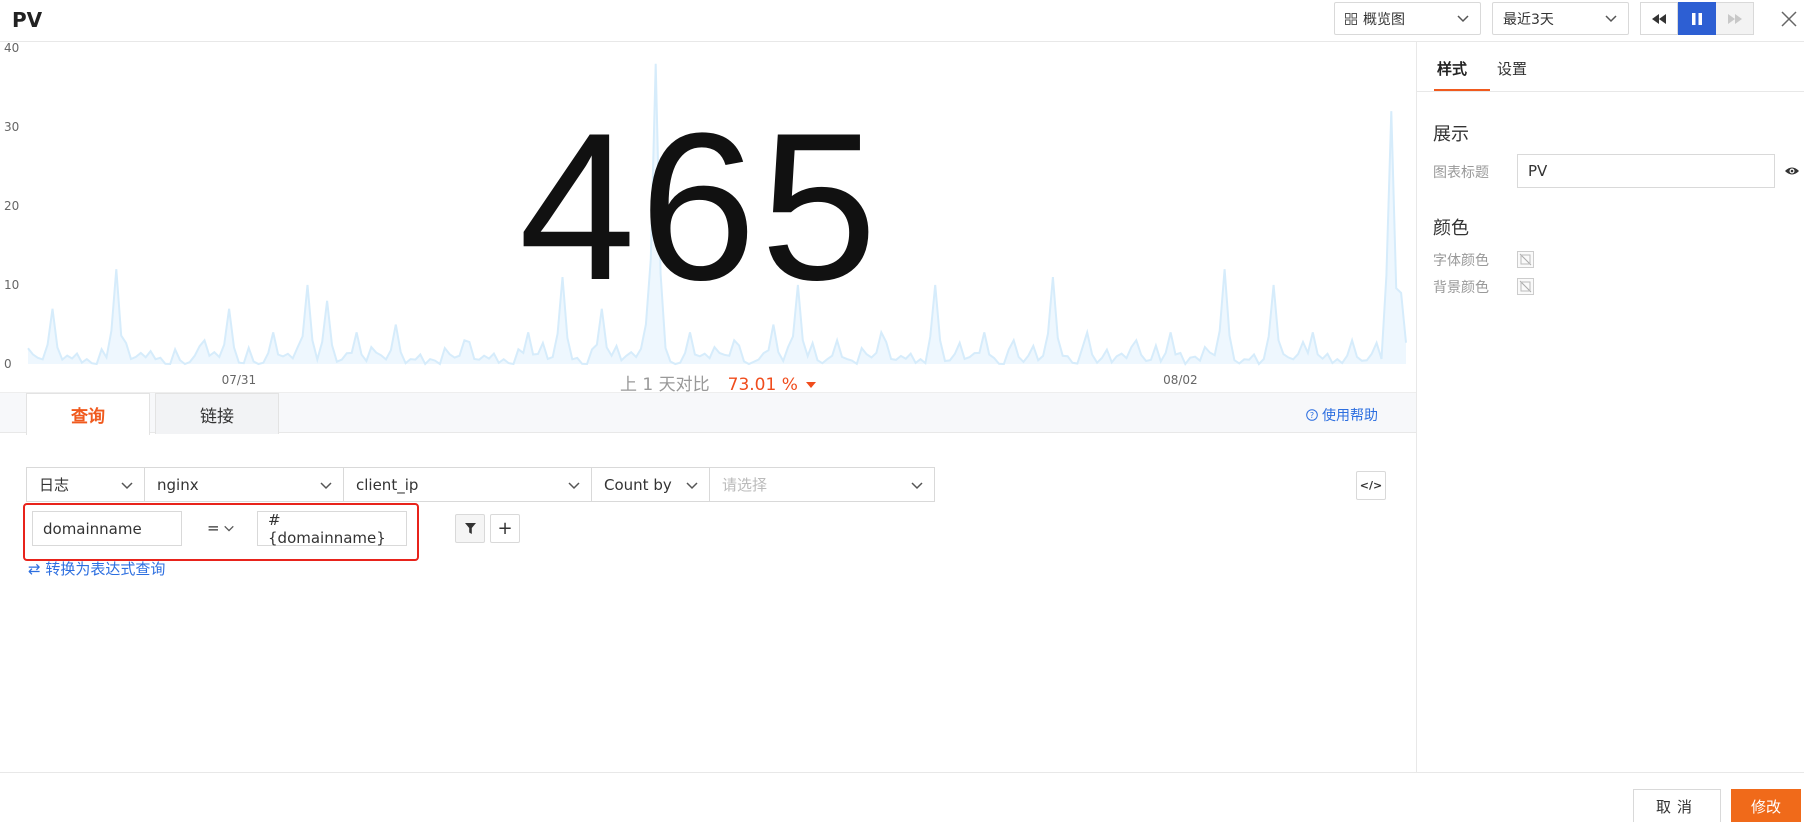  What do you see at coordinates (217, 413) in the screenshot?
I see `tab-link: 链接` at bounding box center [217, 413].